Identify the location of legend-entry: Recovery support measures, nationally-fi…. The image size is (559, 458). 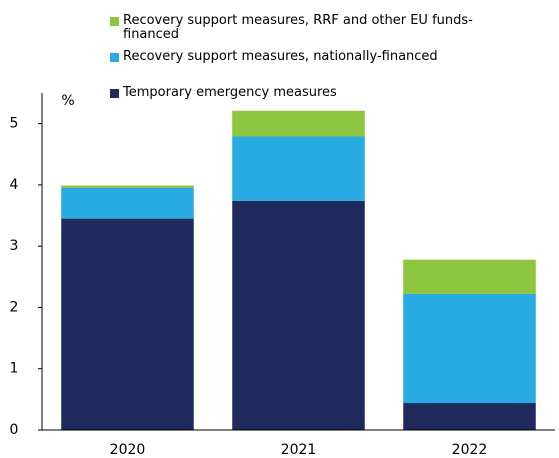
(311, 57).